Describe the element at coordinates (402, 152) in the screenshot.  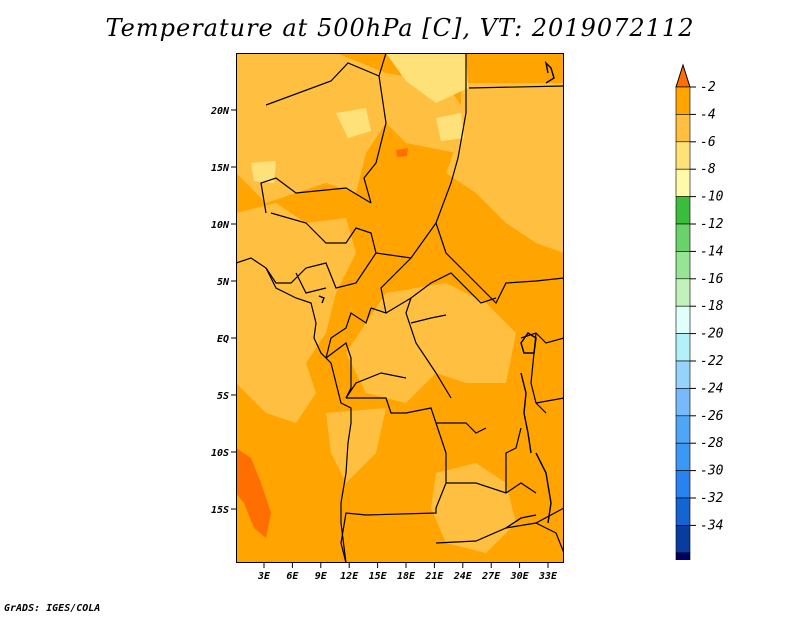
I see `warm-patch-small` at that location.